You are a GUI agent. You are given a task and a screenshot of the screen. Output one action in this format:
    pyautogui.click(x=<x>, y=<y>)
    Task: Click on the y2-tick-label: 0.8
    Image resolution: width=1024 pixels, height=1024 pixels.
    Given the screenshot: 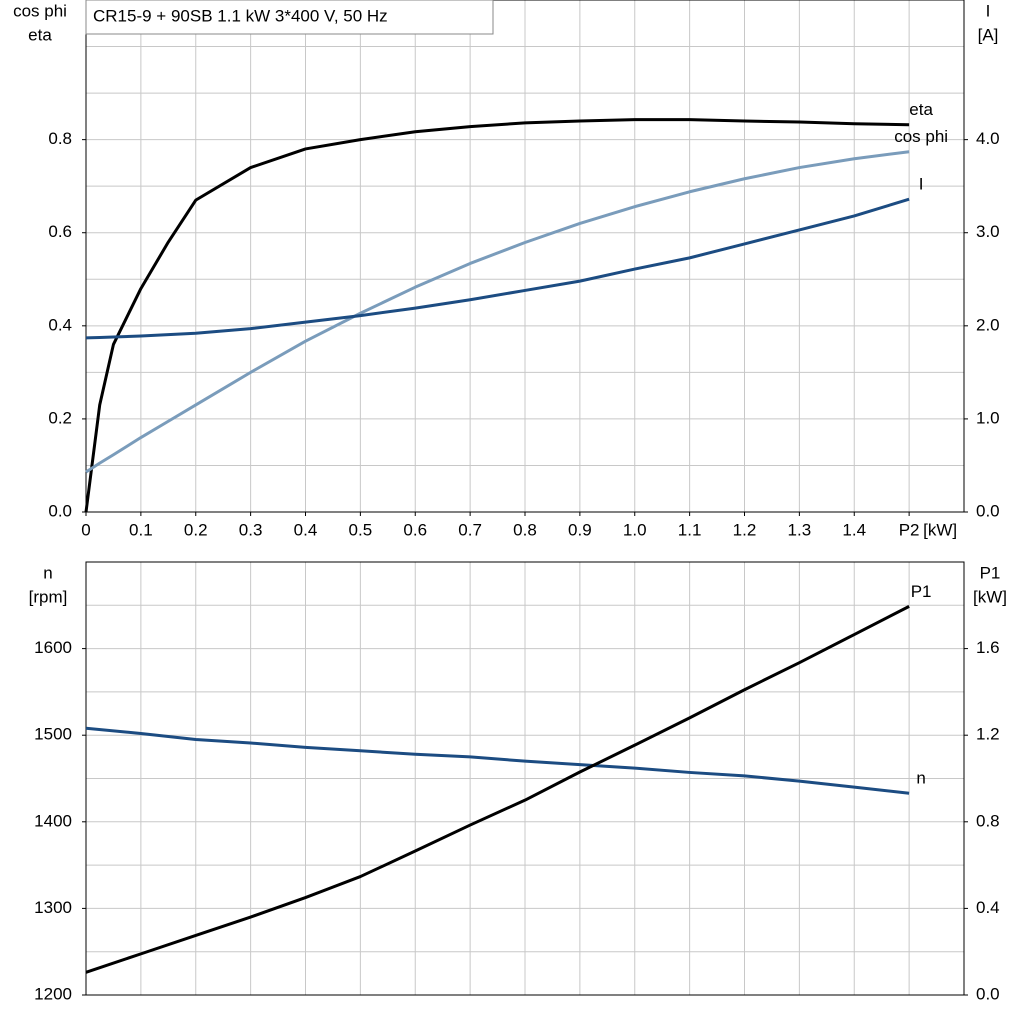 What is the action you would take?
    pyautogui.click(x=988, y=820)
    